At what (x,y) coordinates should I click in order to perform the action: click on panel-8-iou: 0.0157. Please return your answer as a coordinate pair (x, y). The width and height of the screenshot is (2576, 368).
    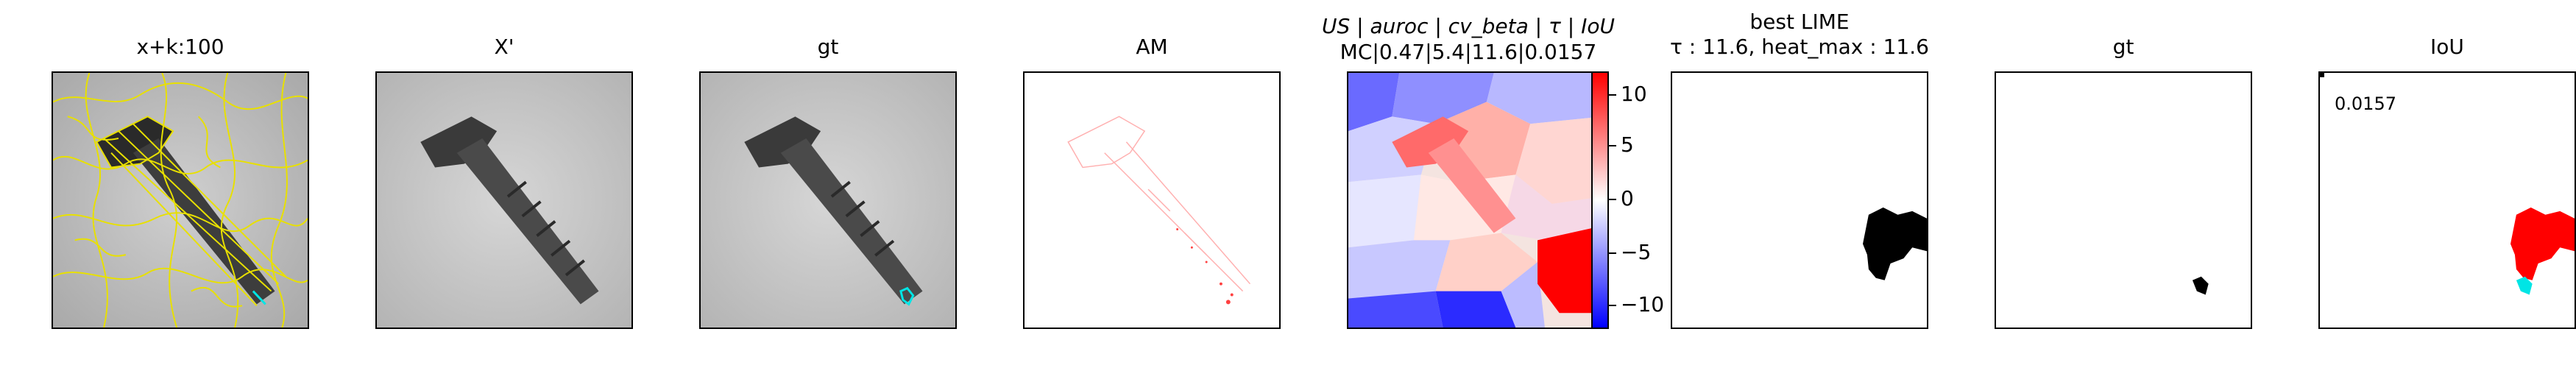
    Looking at the image, I should click on (2447, 200).